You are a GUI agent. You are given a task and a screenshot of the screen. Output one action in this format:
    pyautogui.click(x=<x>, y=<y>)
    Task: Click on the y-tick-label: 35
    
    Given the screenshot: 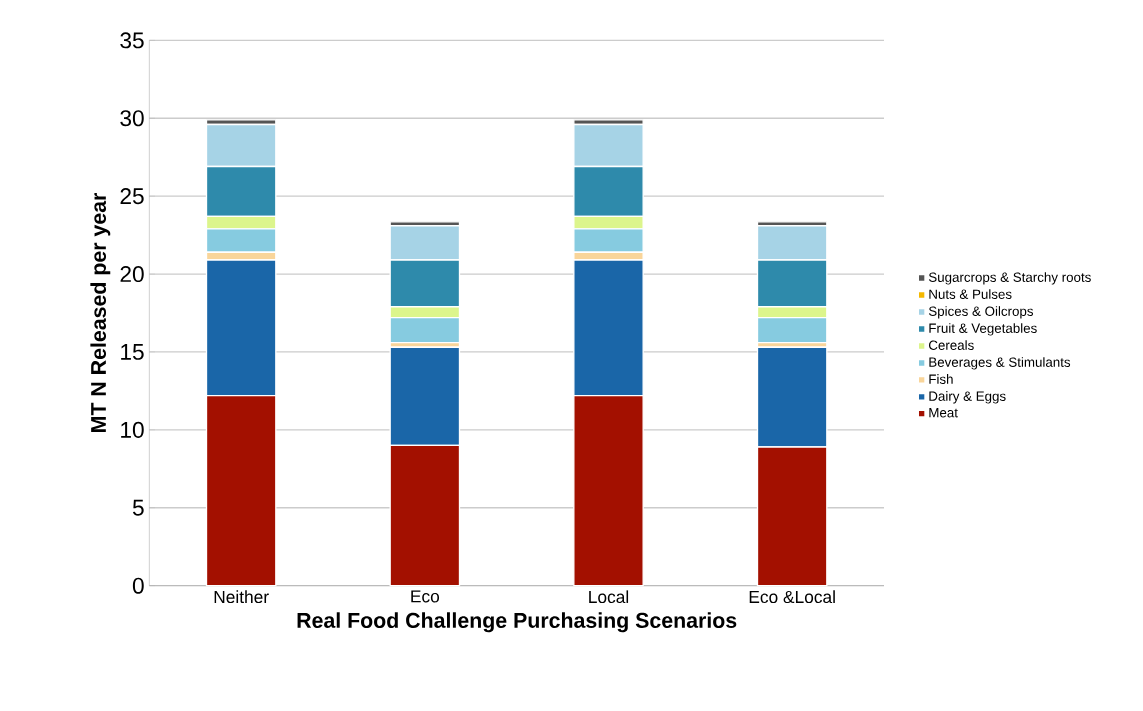 What is the action you would take?
    pyautogui.click(x=132, y=40)
    